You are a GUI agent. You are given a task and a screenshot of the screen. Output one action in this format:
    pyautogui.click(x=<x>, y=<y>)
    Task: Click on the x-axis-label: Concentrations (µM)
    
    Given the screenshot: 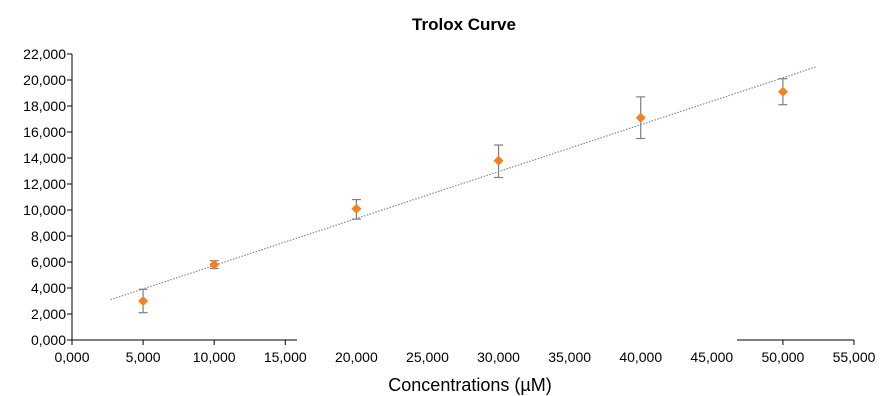 What is the action you would take?
    pyautogui.click(x=469, y=385)
    